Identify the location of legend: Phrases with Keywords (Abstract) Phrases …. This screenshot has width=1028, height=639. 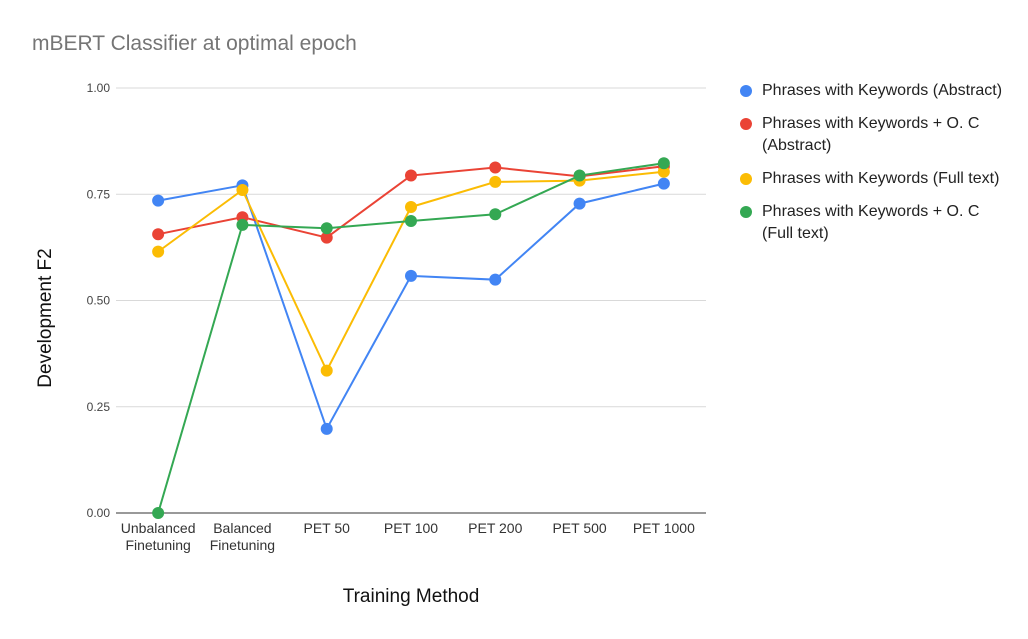
(875, 168).